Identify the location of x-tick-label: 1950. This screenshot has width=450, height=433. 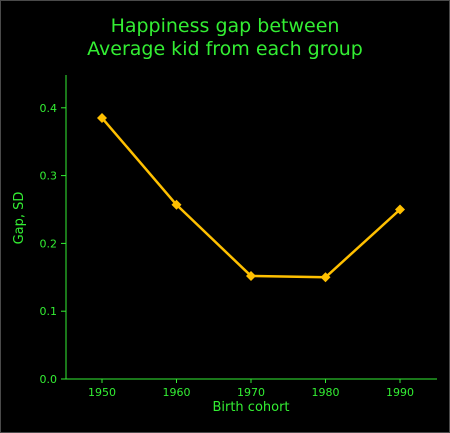
(102, 392).